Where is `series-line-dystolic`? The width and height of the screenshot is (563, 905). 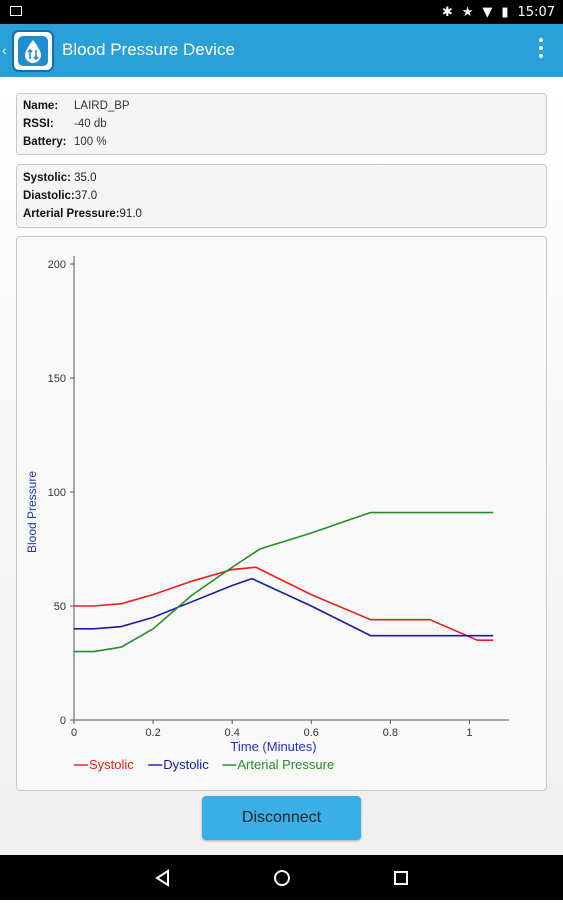 series-line-dystolic is located at coordinates (284, 607).